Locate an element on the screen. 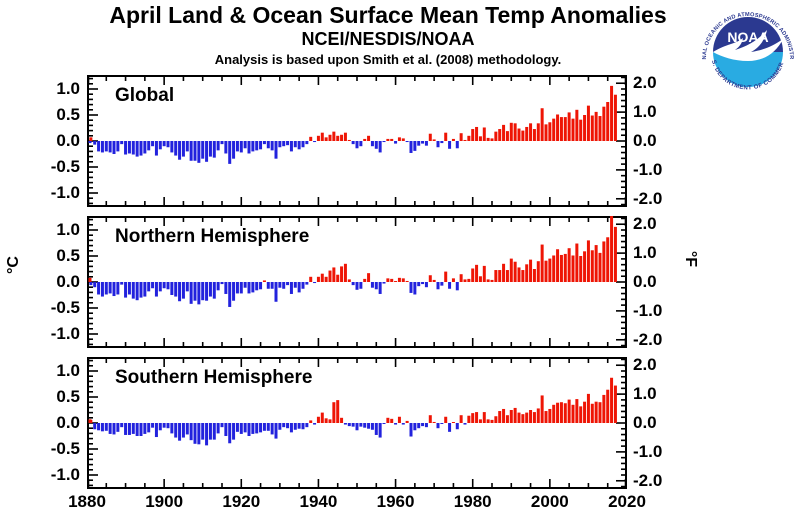  bar-1971 is located at coordinates (438, 426).